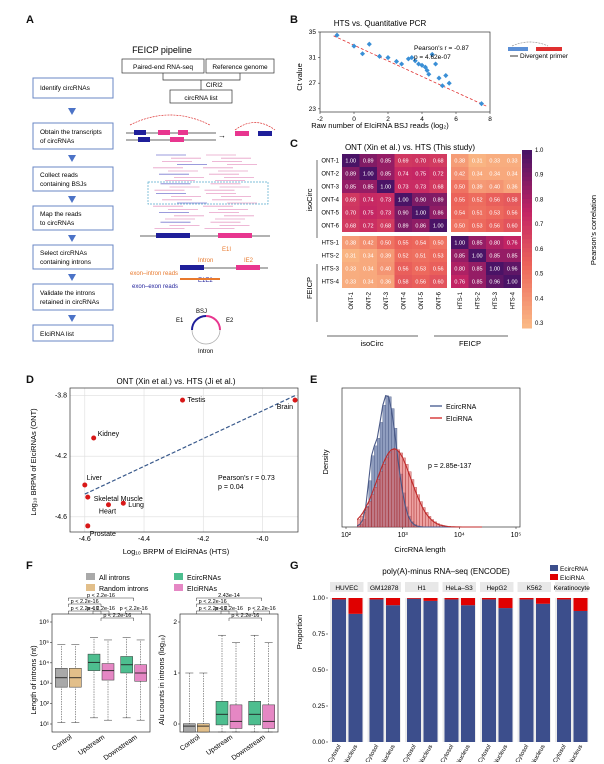 The width and height of the screenshot is (604, 764). I want to click on y-tick-label: 2, so click(175, 622).